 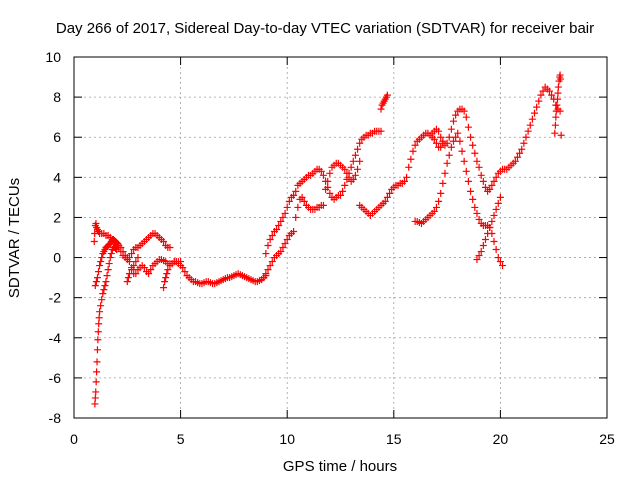 I want to click on x-tick-label: 20, so click(x=501, y=439).